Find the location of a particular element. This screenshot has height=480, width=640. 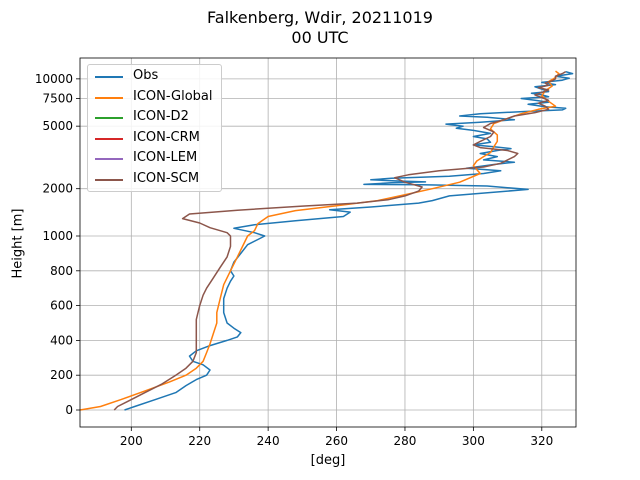

y-tick-label: 600 is located at coordinates (61, 306).